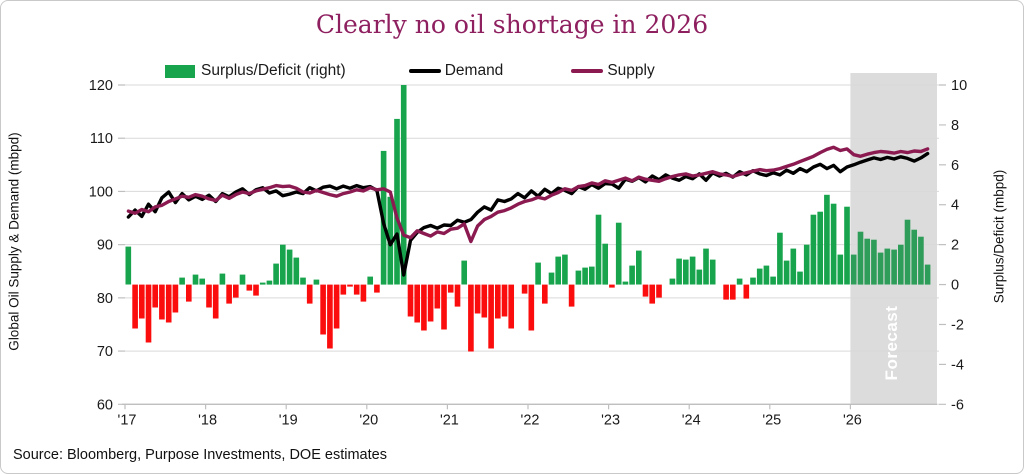  Describe the element at coordinates (424, 71) in the screenshot. I see `demand-swatch-icon` at that location.